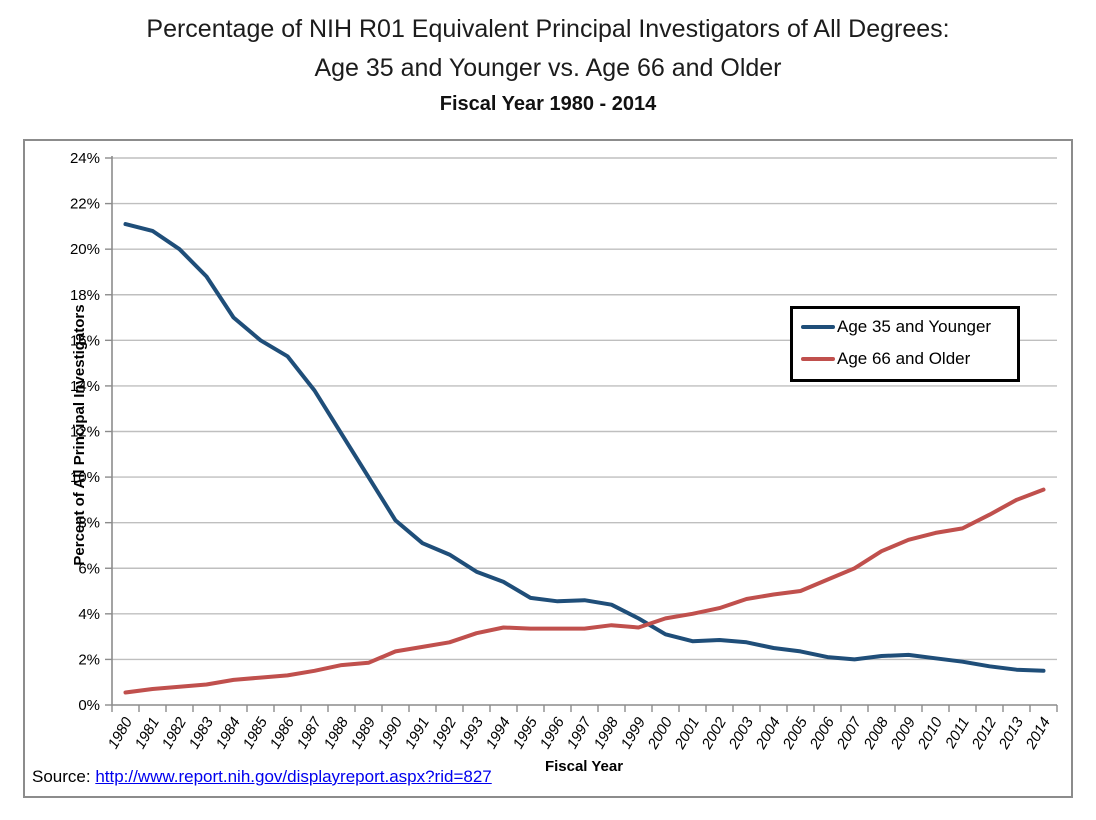 This screenshot has width=1096, height=820. I want to click on x-tick-label: 1991, so click(417, 733).